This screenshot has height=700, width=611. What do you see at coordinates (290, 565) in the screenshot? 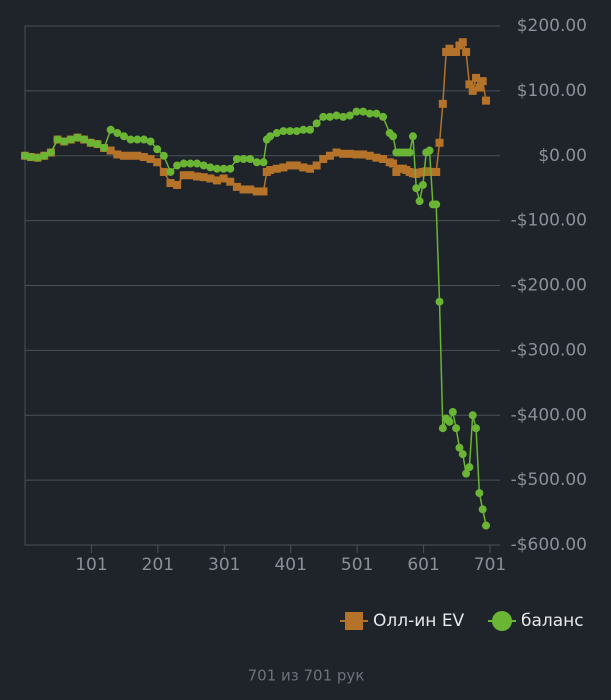
I see `x-tick-label: 401` at bounding box center [290, 565].